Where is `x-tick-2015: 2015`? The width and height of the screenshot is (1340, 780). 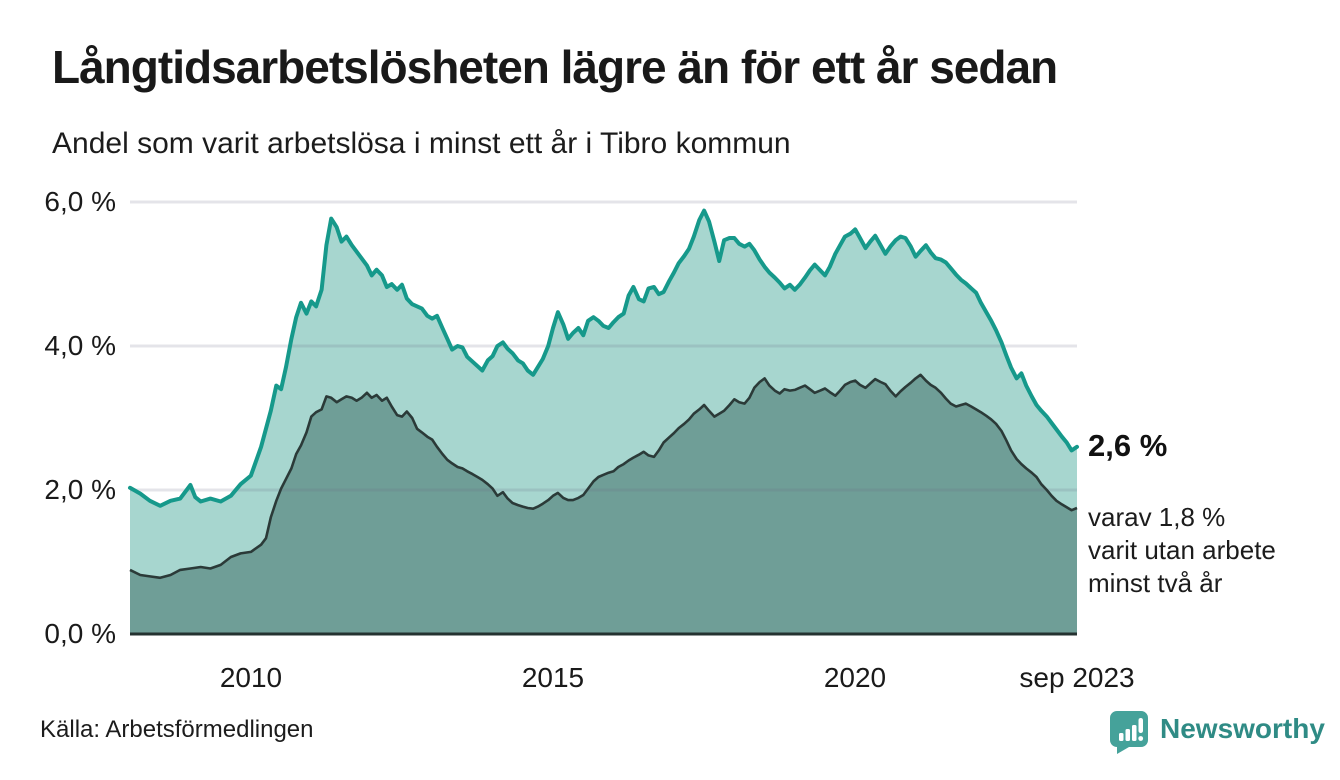 x-tick-2015: 2015 is located at coordinates (553, 677).